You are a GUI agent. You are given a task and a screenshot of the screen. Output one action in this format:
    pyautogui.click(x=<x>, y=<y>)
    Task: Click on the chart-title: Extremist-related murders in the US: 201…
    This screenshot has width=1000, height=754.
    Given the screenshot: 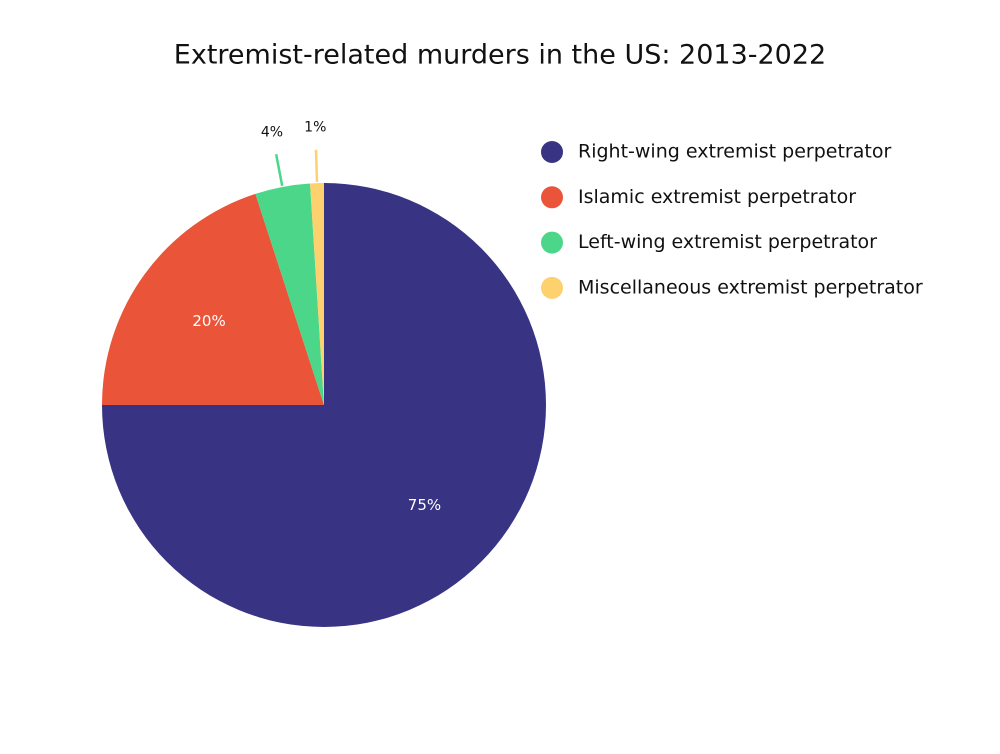 What is the action you would take?
    pyautogui.click(x=500, y=55)
    